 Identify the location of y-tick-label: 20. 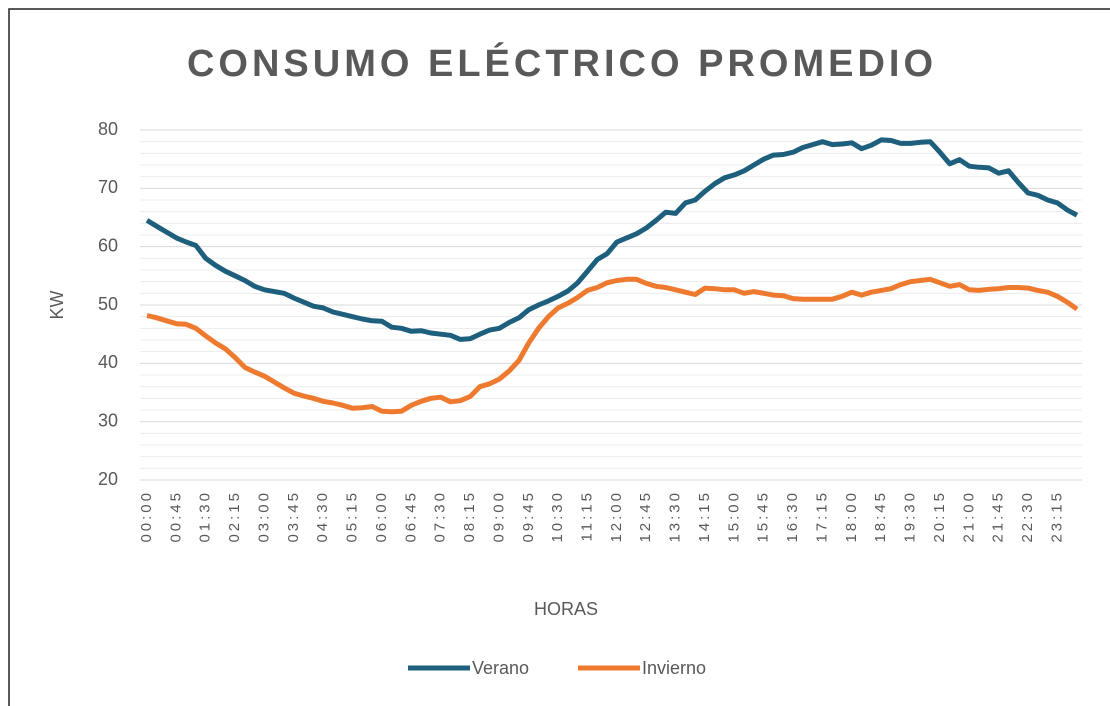
(108, 479).